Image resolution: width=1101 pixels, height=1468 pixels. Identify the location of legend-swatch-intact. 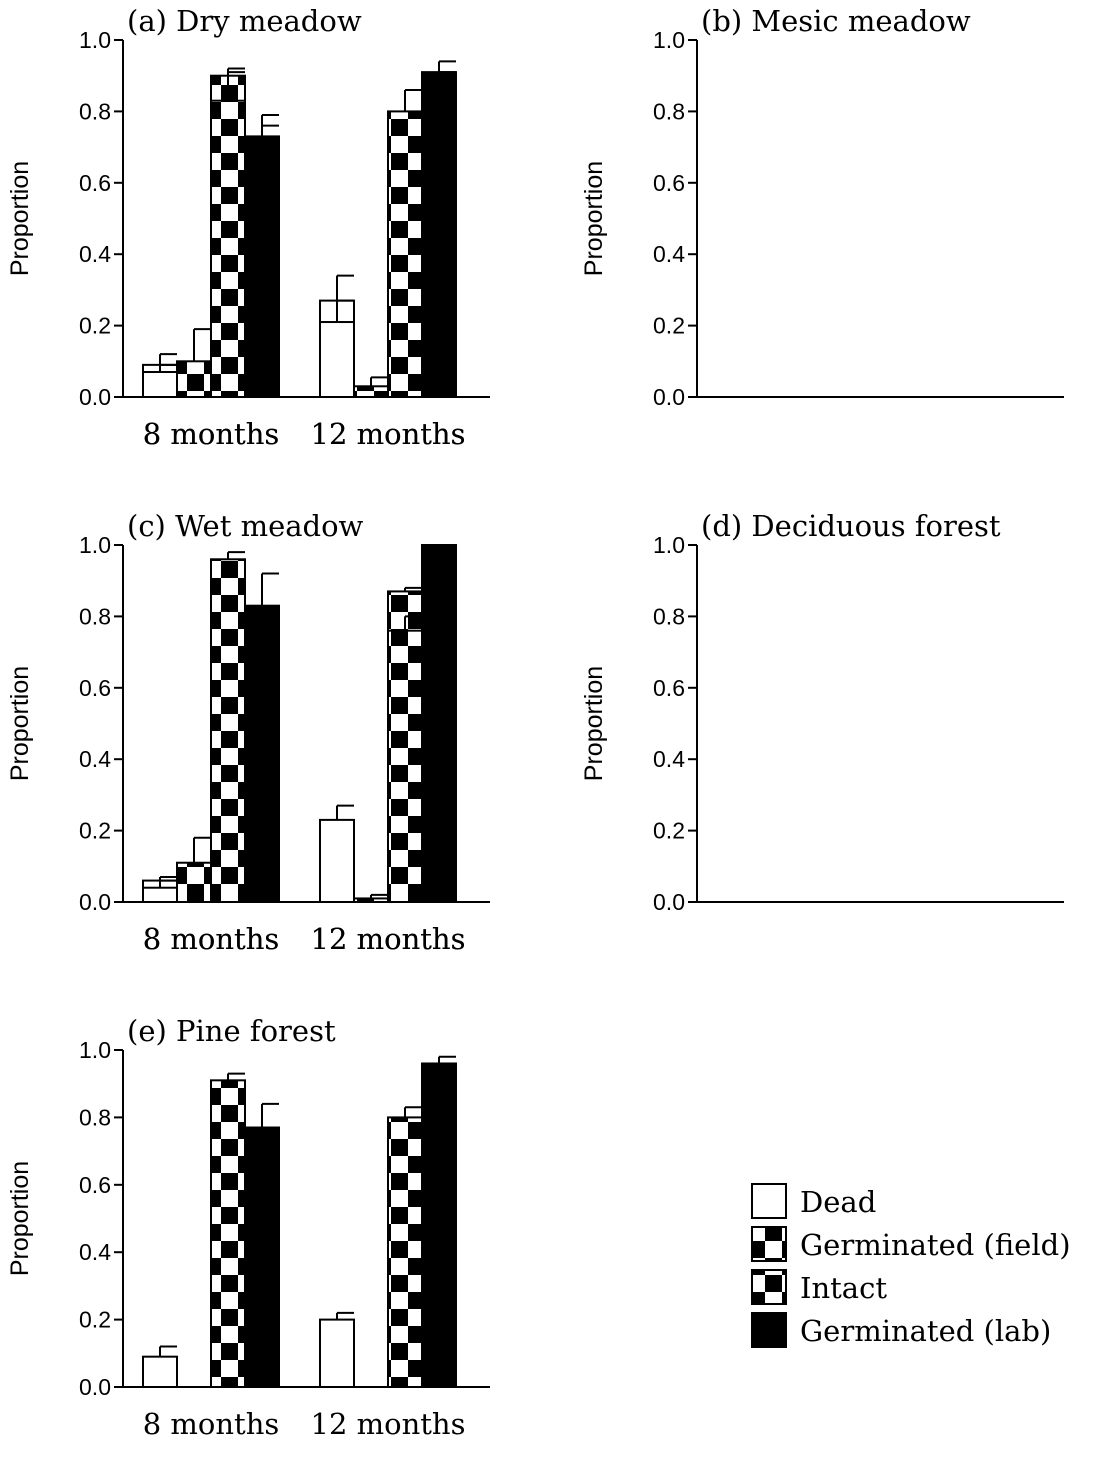
(769, 1287).